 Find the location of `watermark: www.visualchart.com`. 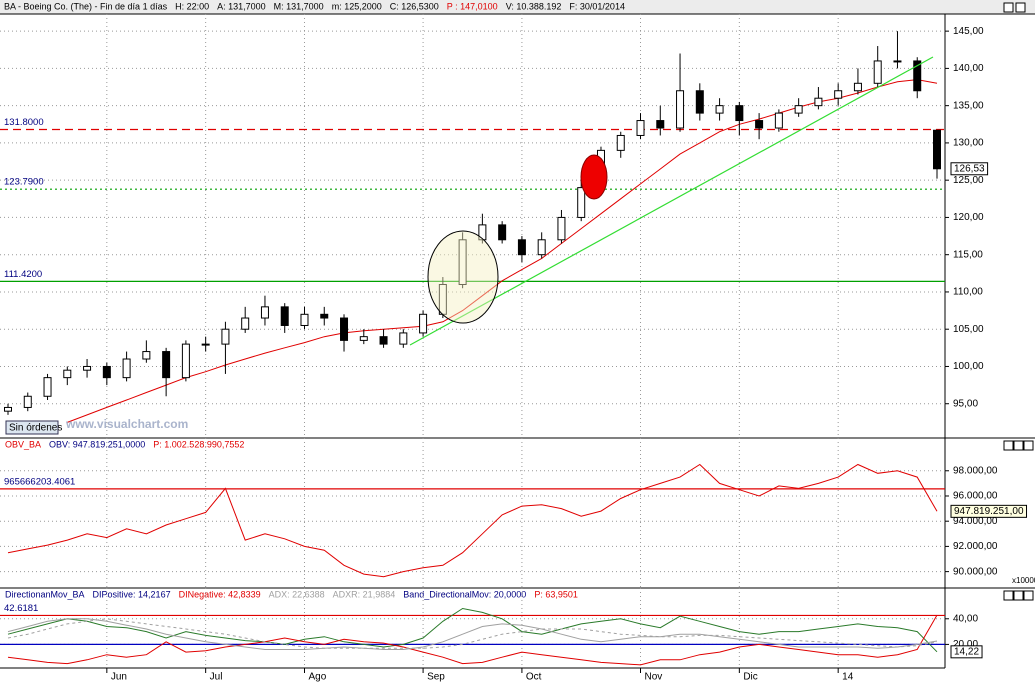

watermark: www.visualchart.com is located at coordinates (126, 424).